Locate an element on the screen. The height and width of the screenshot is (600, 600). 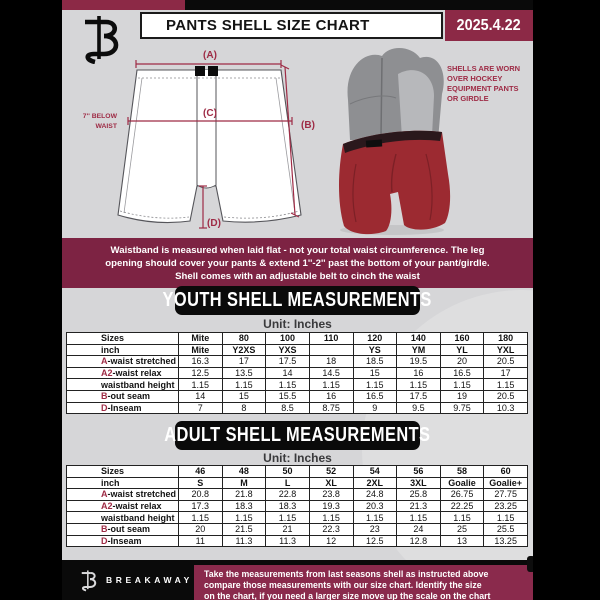
table-cell: 22.3 is located at coordinates (331, 529).